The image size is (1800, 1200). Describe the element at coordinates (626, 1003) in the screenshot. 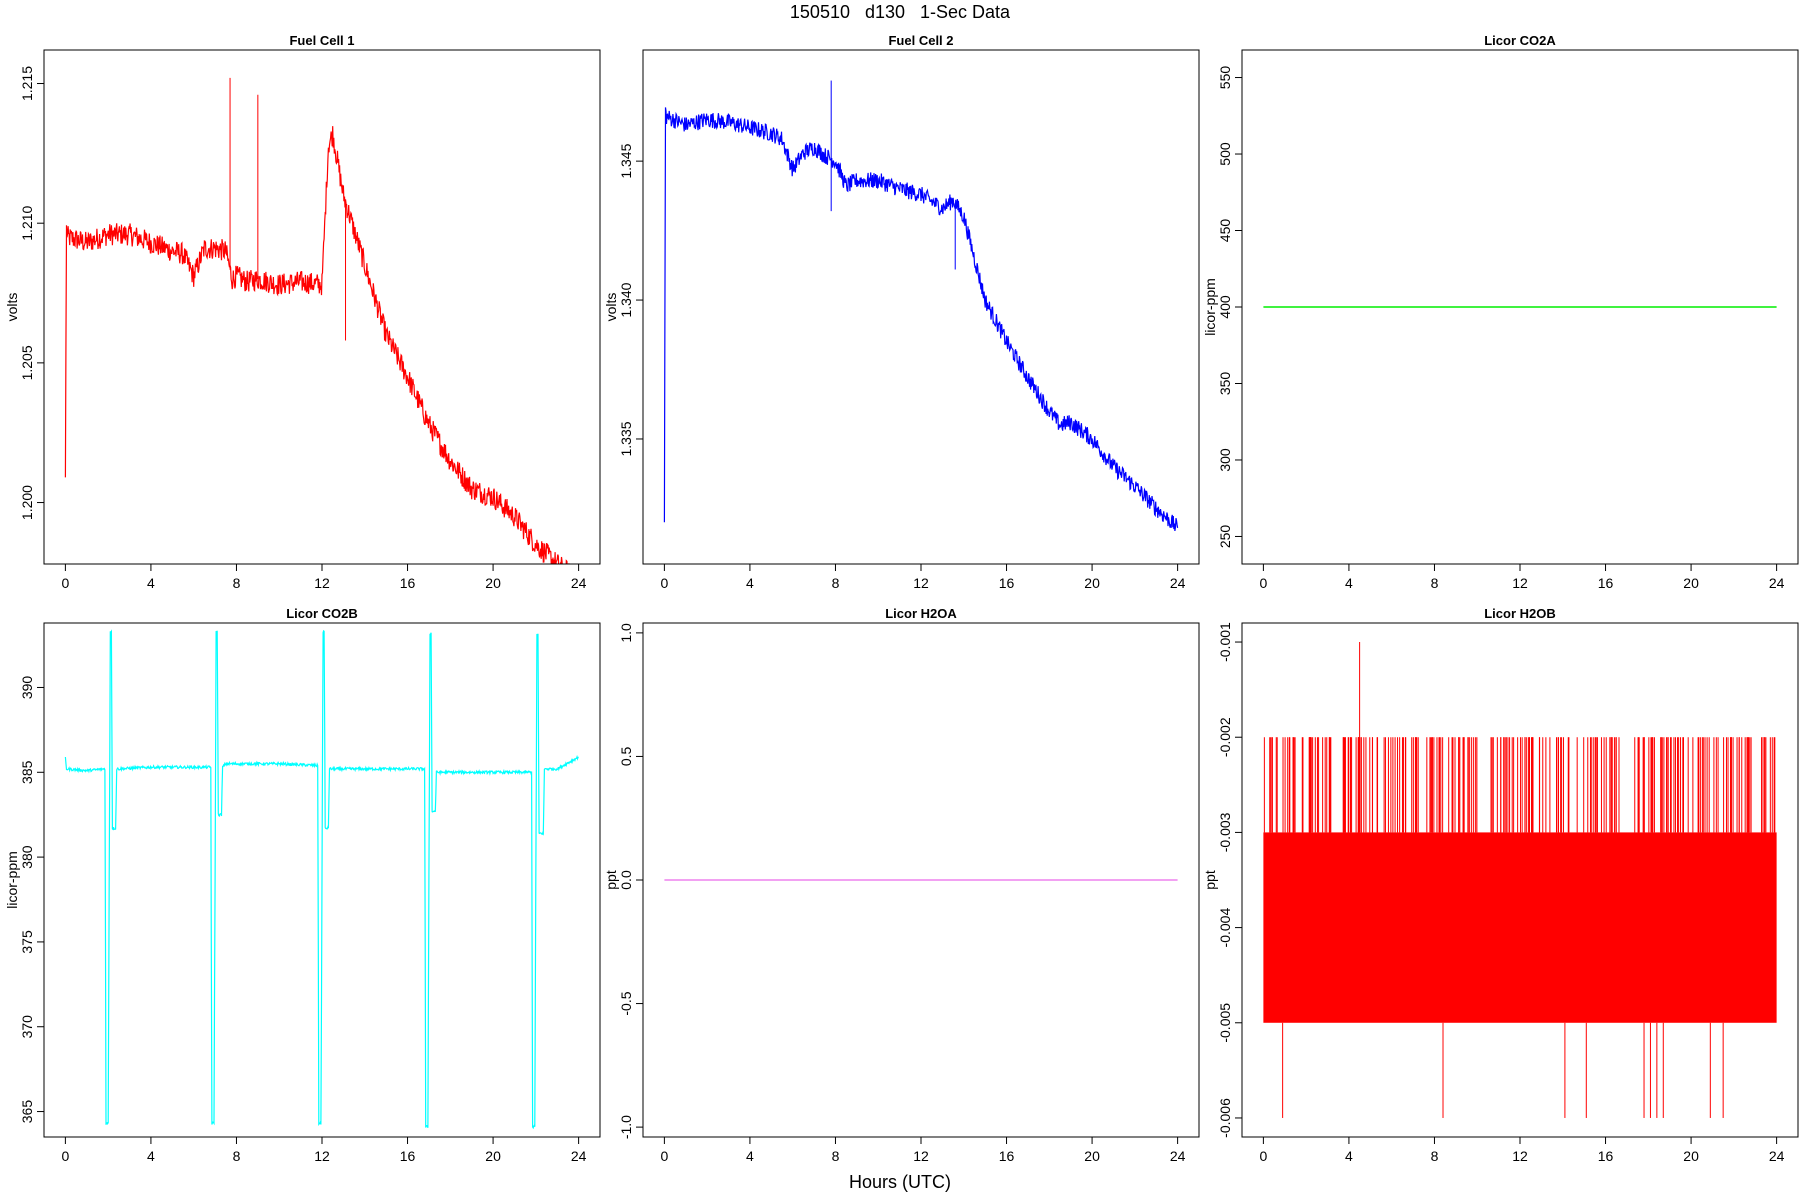

I see `y-tick-label: -0.5` at that location.